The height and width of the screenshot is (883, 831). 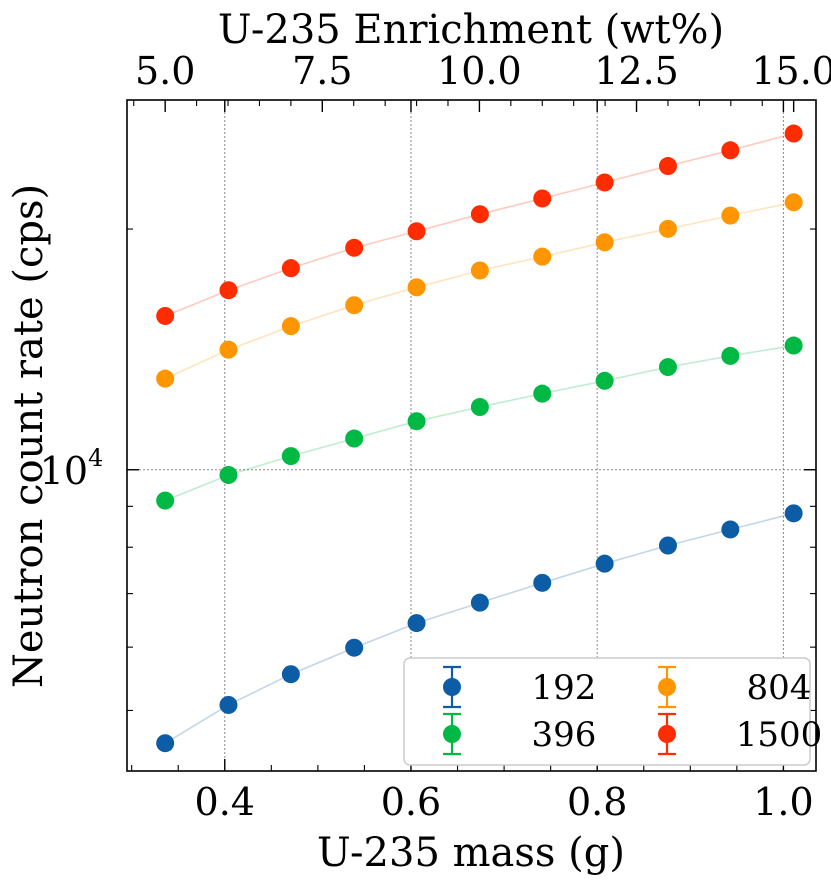 What do you see at coordinates (322, 71) in the screenshot?
I see `top-tick-label: 7.5` at bounding box center [322, 71].